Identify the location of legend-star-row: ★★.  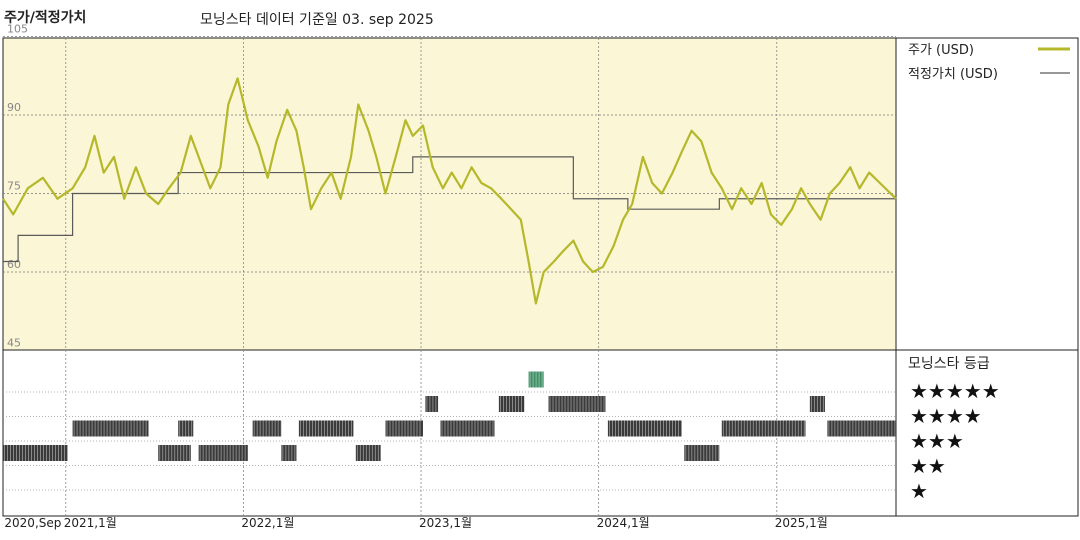
(928, 466).